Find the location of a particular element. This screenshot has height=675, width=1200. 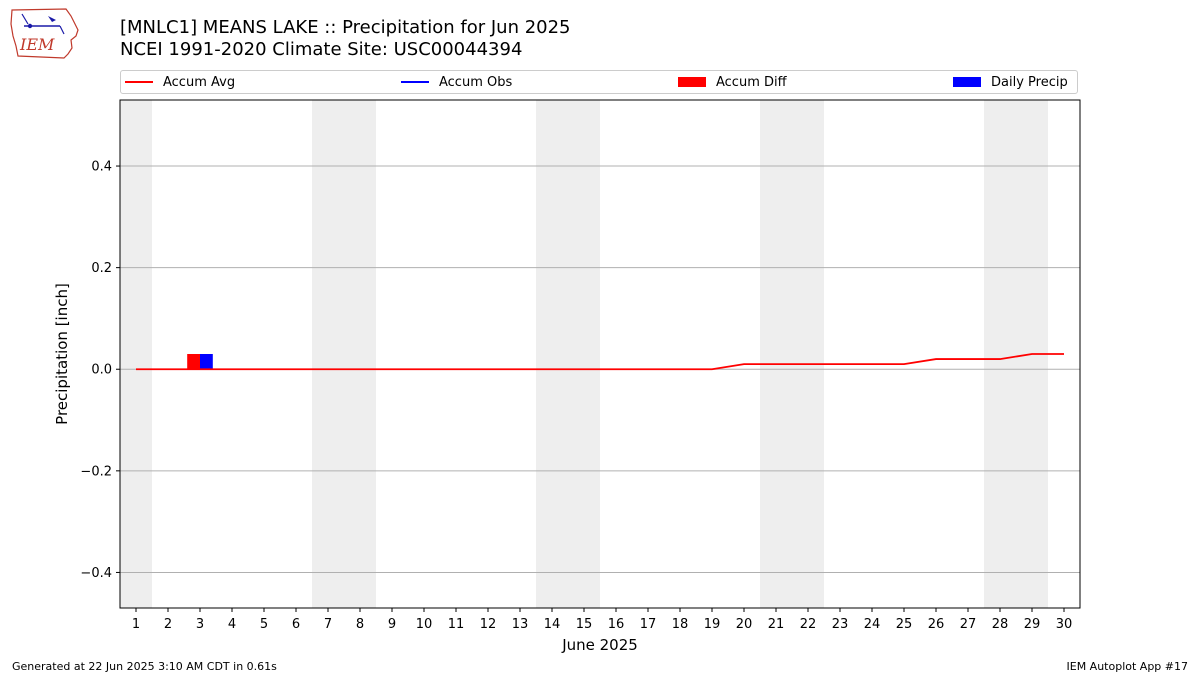

line-series is located at coordinates (600, 362).